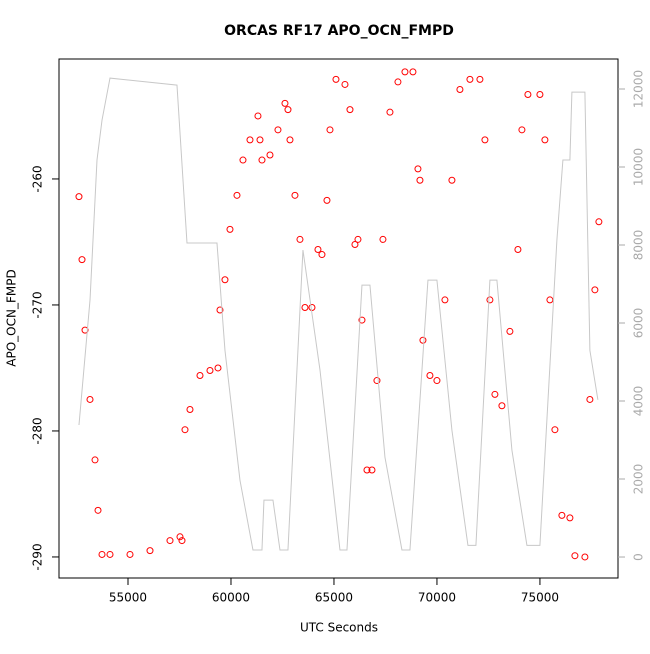 This screenshot has width=650, height=654. What do you see at coordinates (639, 323) in the screenshot?
I see `y2-tick-label: 6000` at bounding box center [639, 323].